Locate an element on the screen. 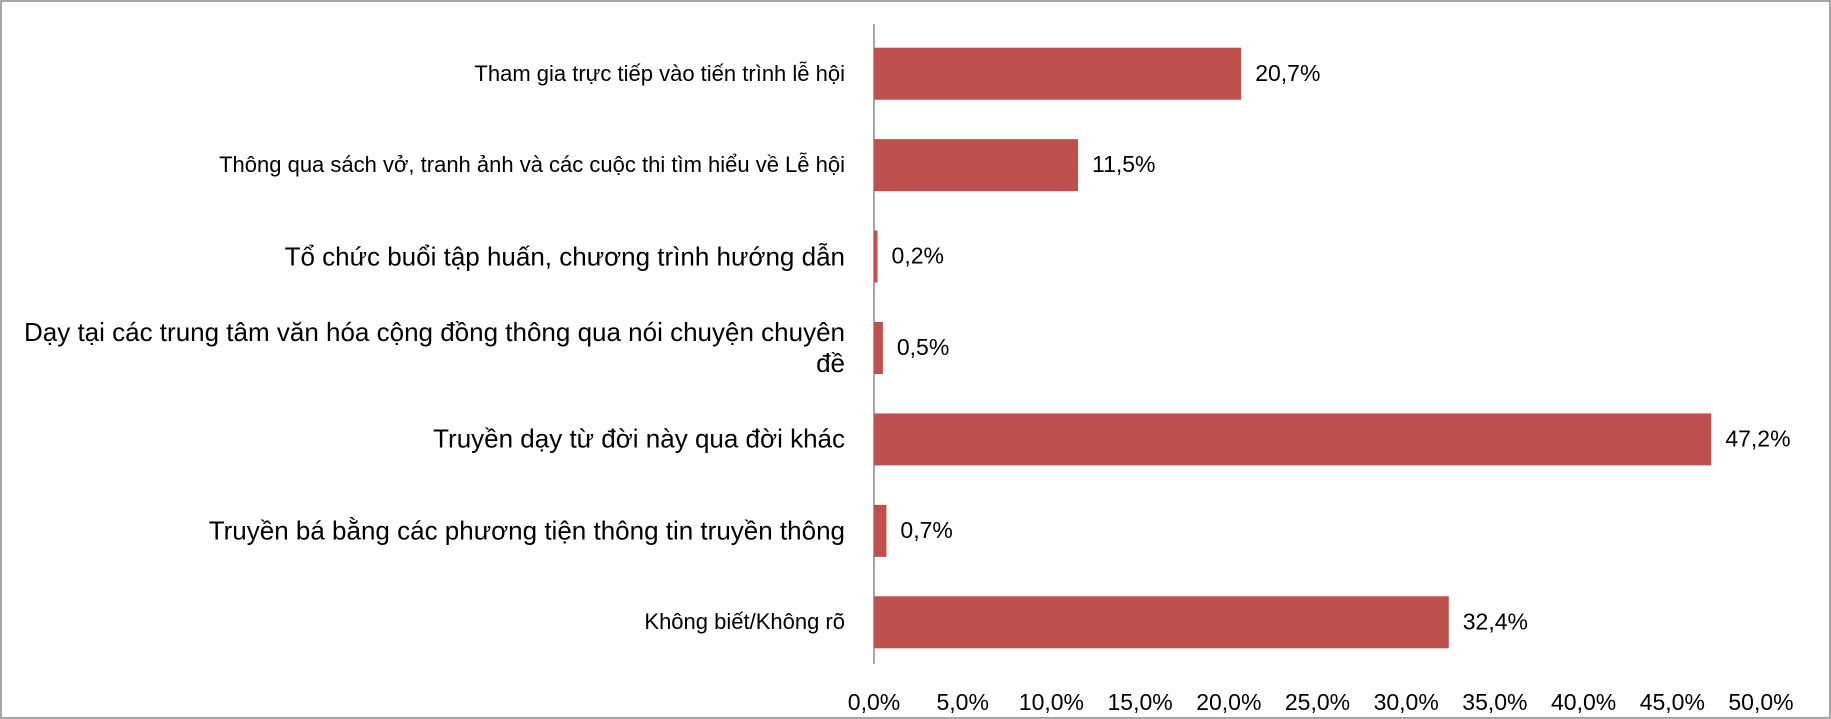 This screenshot has height=719, width=1831. data-label: 0,2% is located at coordinates (918, 256).